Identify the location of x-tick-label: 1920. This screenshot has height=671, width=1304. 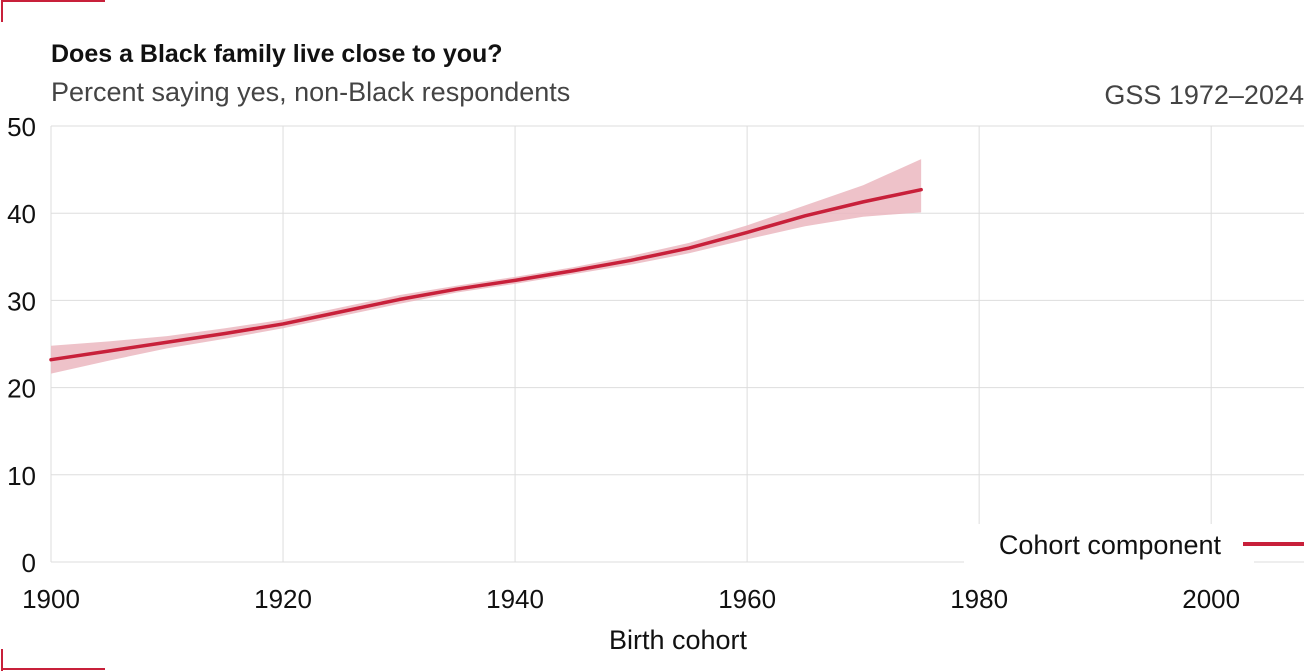
(283, 599).